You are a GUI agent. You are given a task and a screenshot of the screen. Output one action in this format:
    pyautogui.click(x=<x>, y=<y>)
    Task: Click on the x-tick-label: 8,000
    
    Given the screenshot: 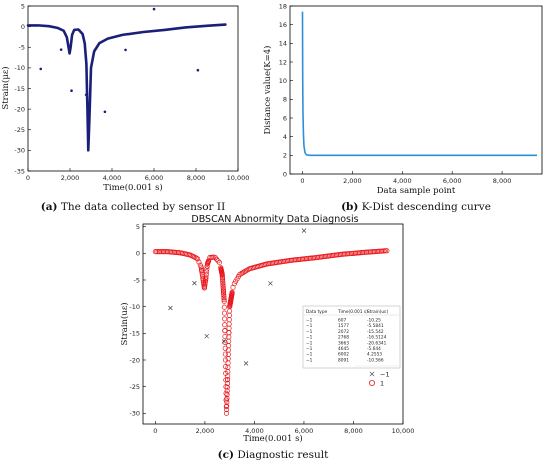 What is the action you would take?
    pyautogui.click(x=196, y=178)
    